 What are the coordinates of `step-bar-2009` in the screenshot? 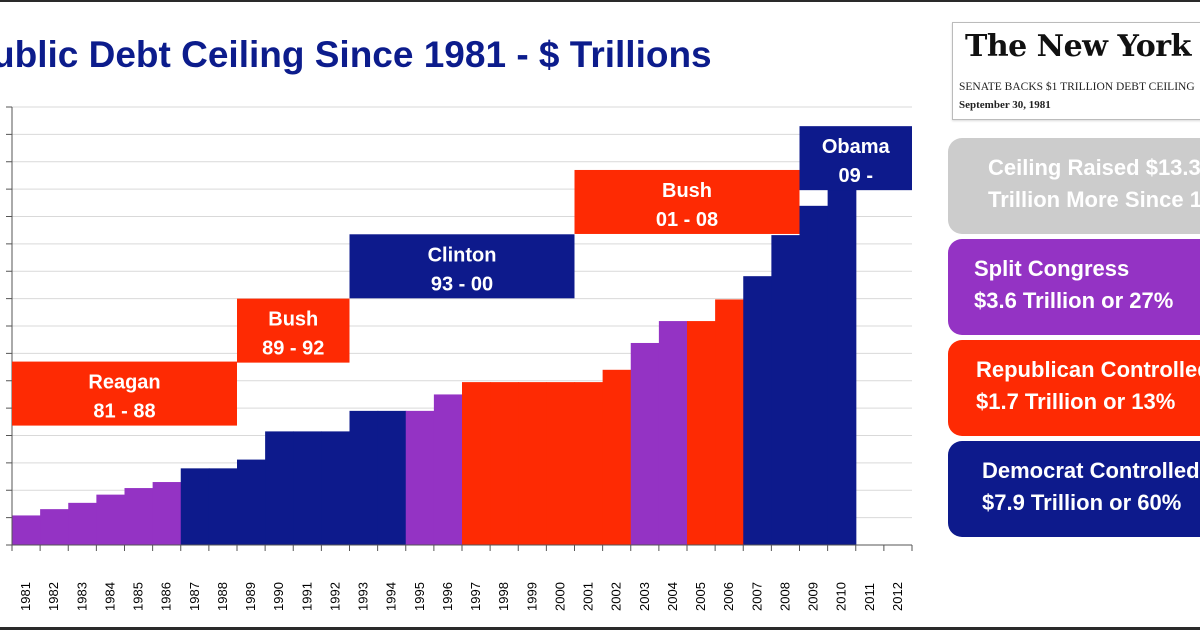 It's located at (814, 375).